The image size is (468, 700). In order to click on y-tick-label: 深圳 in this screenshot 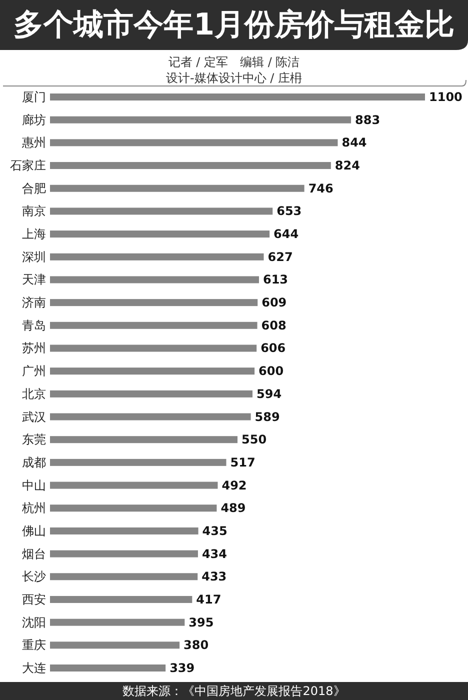, I will do `click(34, 257)`.